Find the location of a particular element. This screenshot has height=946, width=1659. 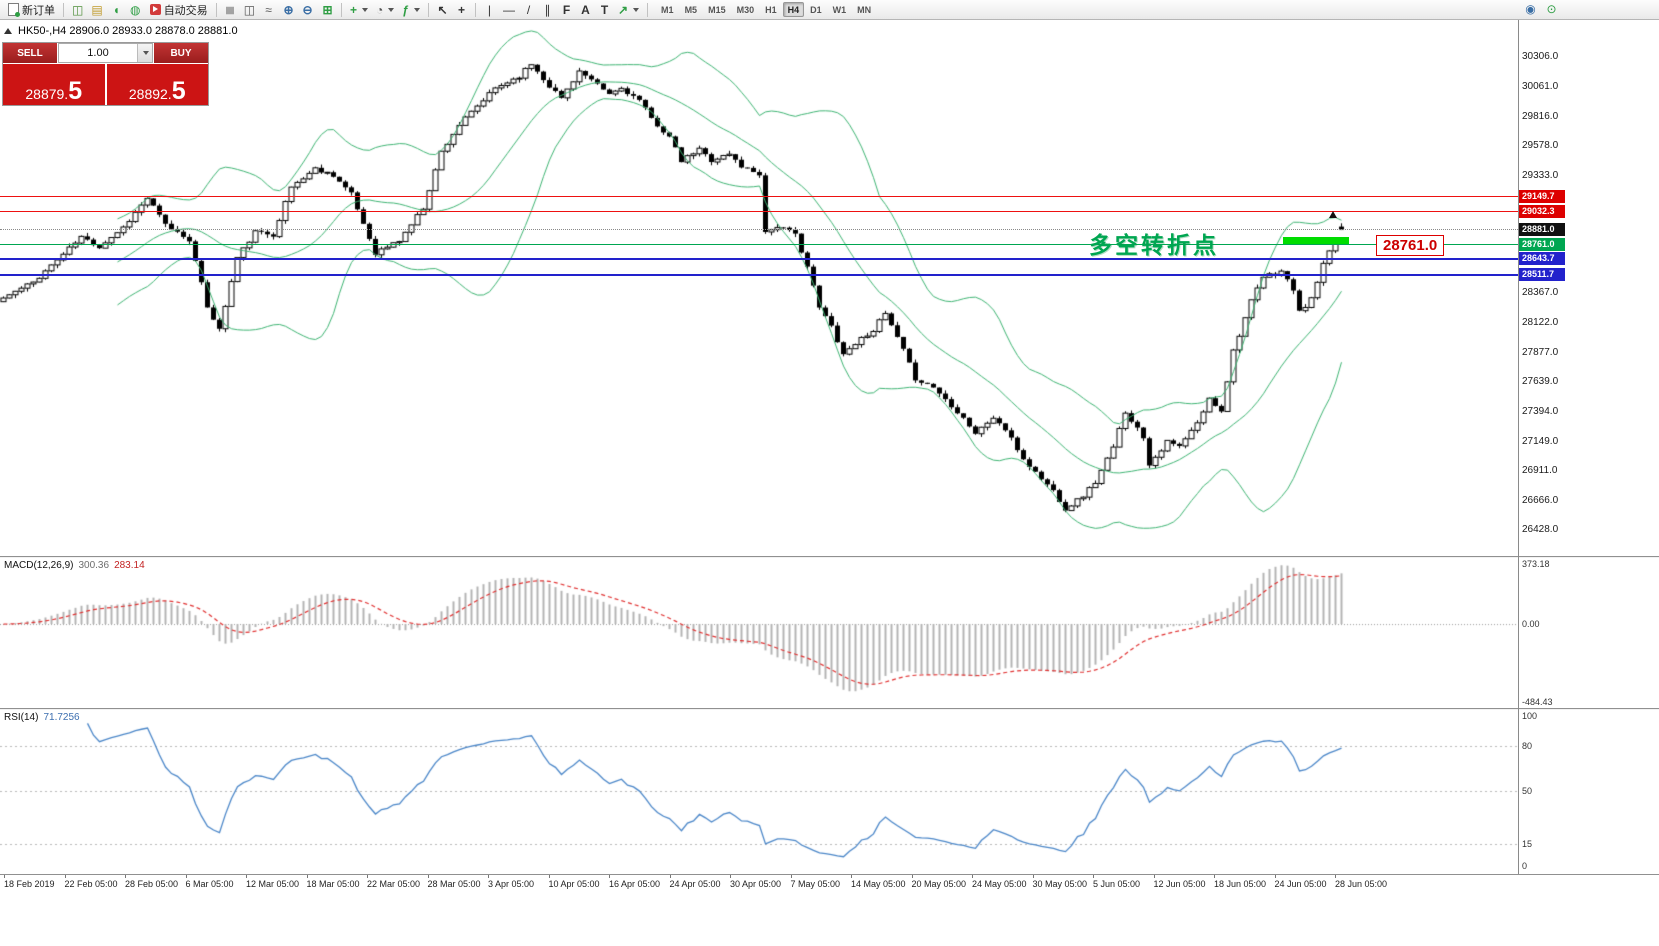

volume-value: 1.00 is located at coordinates (98, 53).